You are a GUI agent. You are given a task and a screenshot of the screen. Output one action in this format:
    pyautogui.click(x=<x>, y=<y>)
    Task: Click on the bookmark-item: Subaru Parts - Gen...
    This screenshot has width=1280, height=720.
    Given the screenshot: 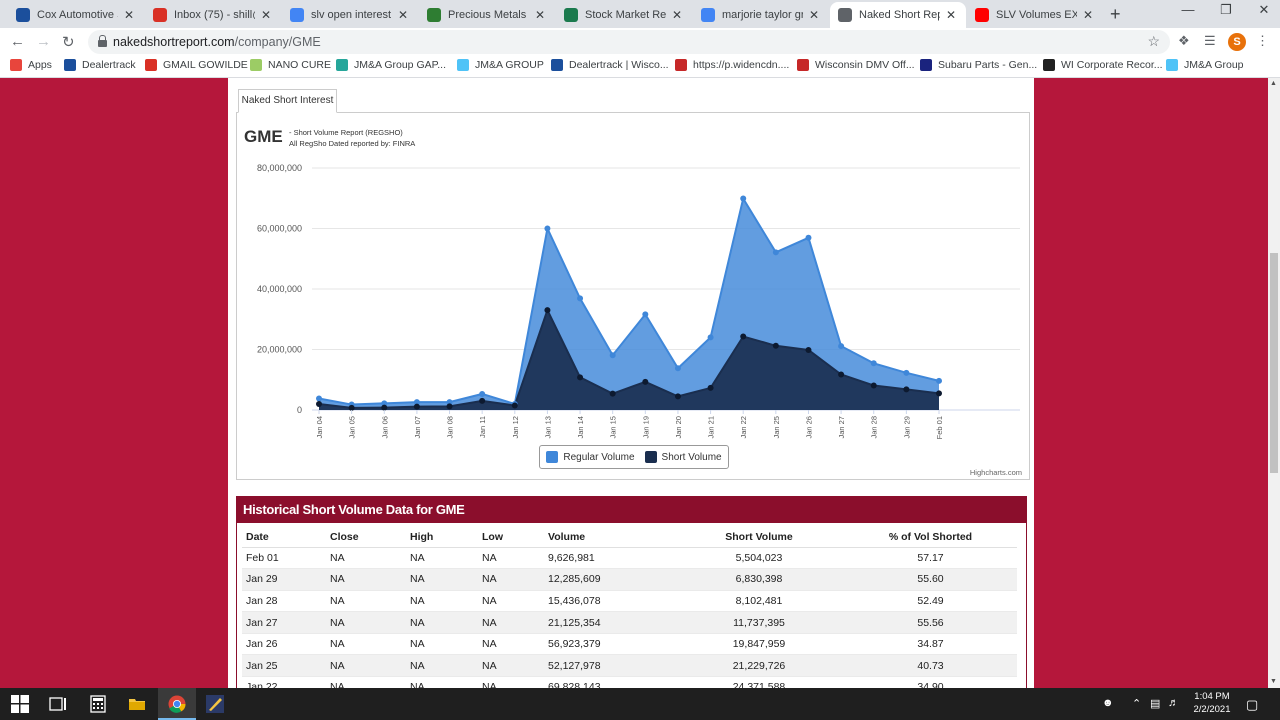 What is the action you would take?
    pyautogui.click(x=978, y=65)
    